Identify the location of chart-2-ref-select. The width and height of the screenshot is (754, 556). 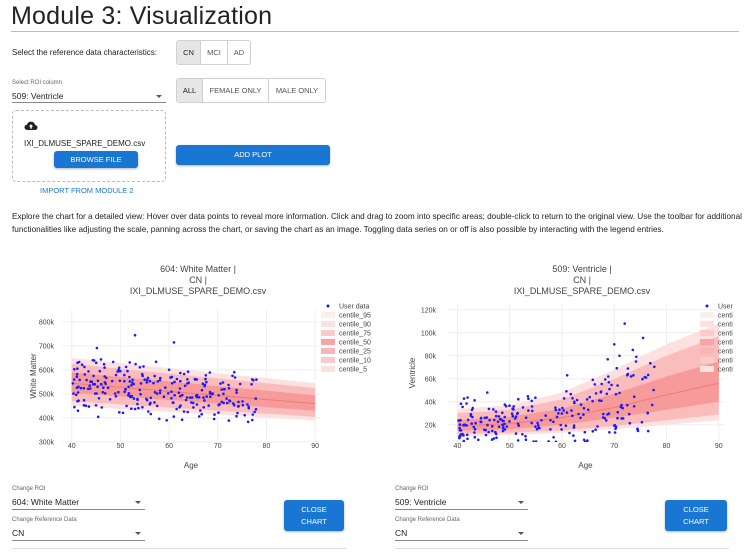
(461, 540).